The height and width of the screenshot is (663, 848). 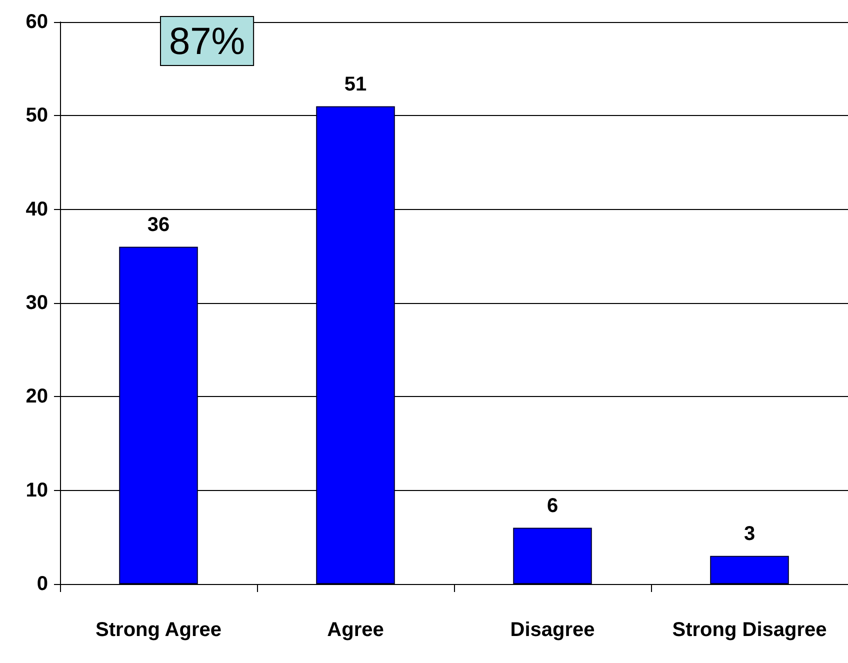 I want to click on y-tick-label: 50, so click(x=37, y=115).